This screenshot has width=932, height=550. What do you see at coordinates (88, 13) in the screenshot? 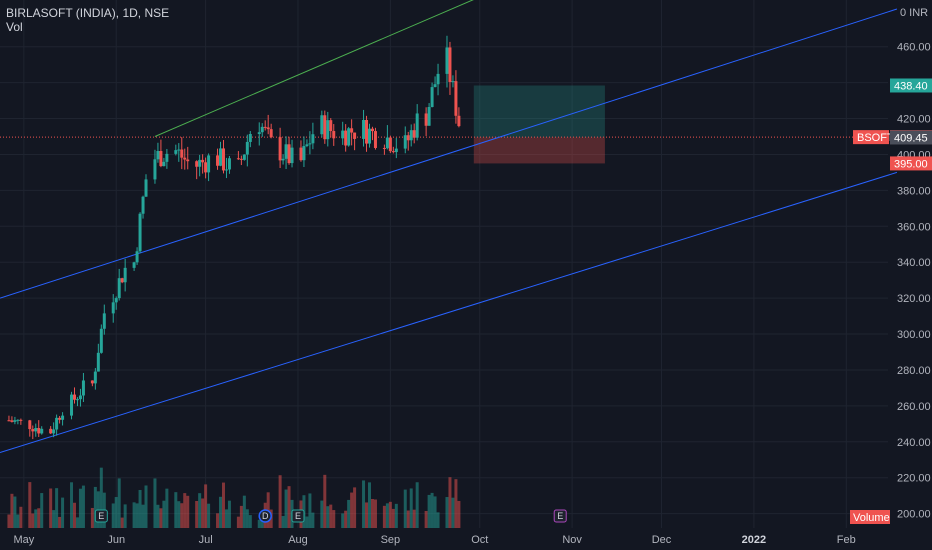
I see `symbol-title: BIRLASOFT (INDIA), 1D, NSE` at bounding box center [88, 13].